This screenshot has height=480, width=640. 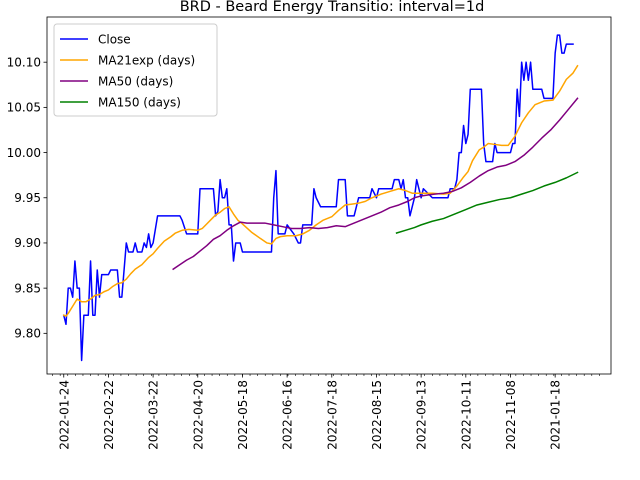 I want to click on x-tick-label: 2022-04-20, so click(x=198, y=415).